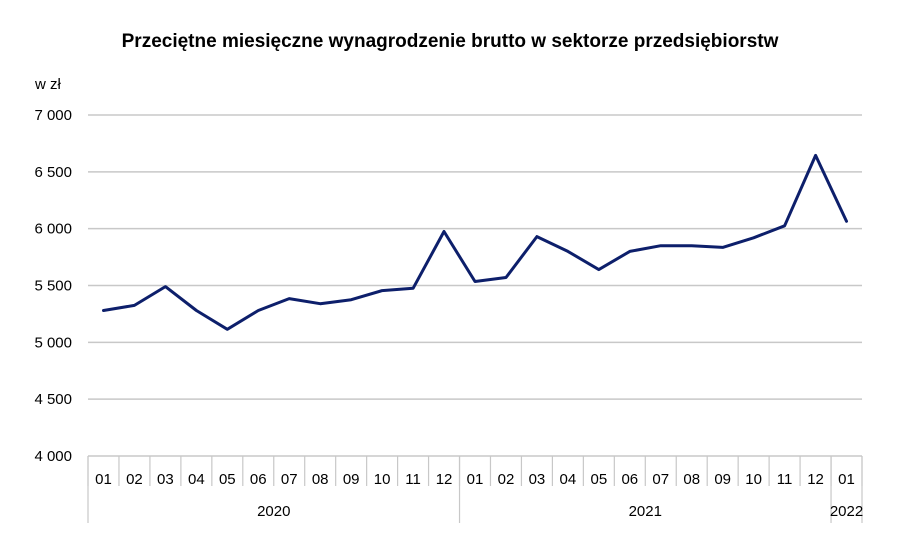  Describe the element at coordinates (53, 115) in the screenshot. I see `y-tick-label: 7 000` at that location.